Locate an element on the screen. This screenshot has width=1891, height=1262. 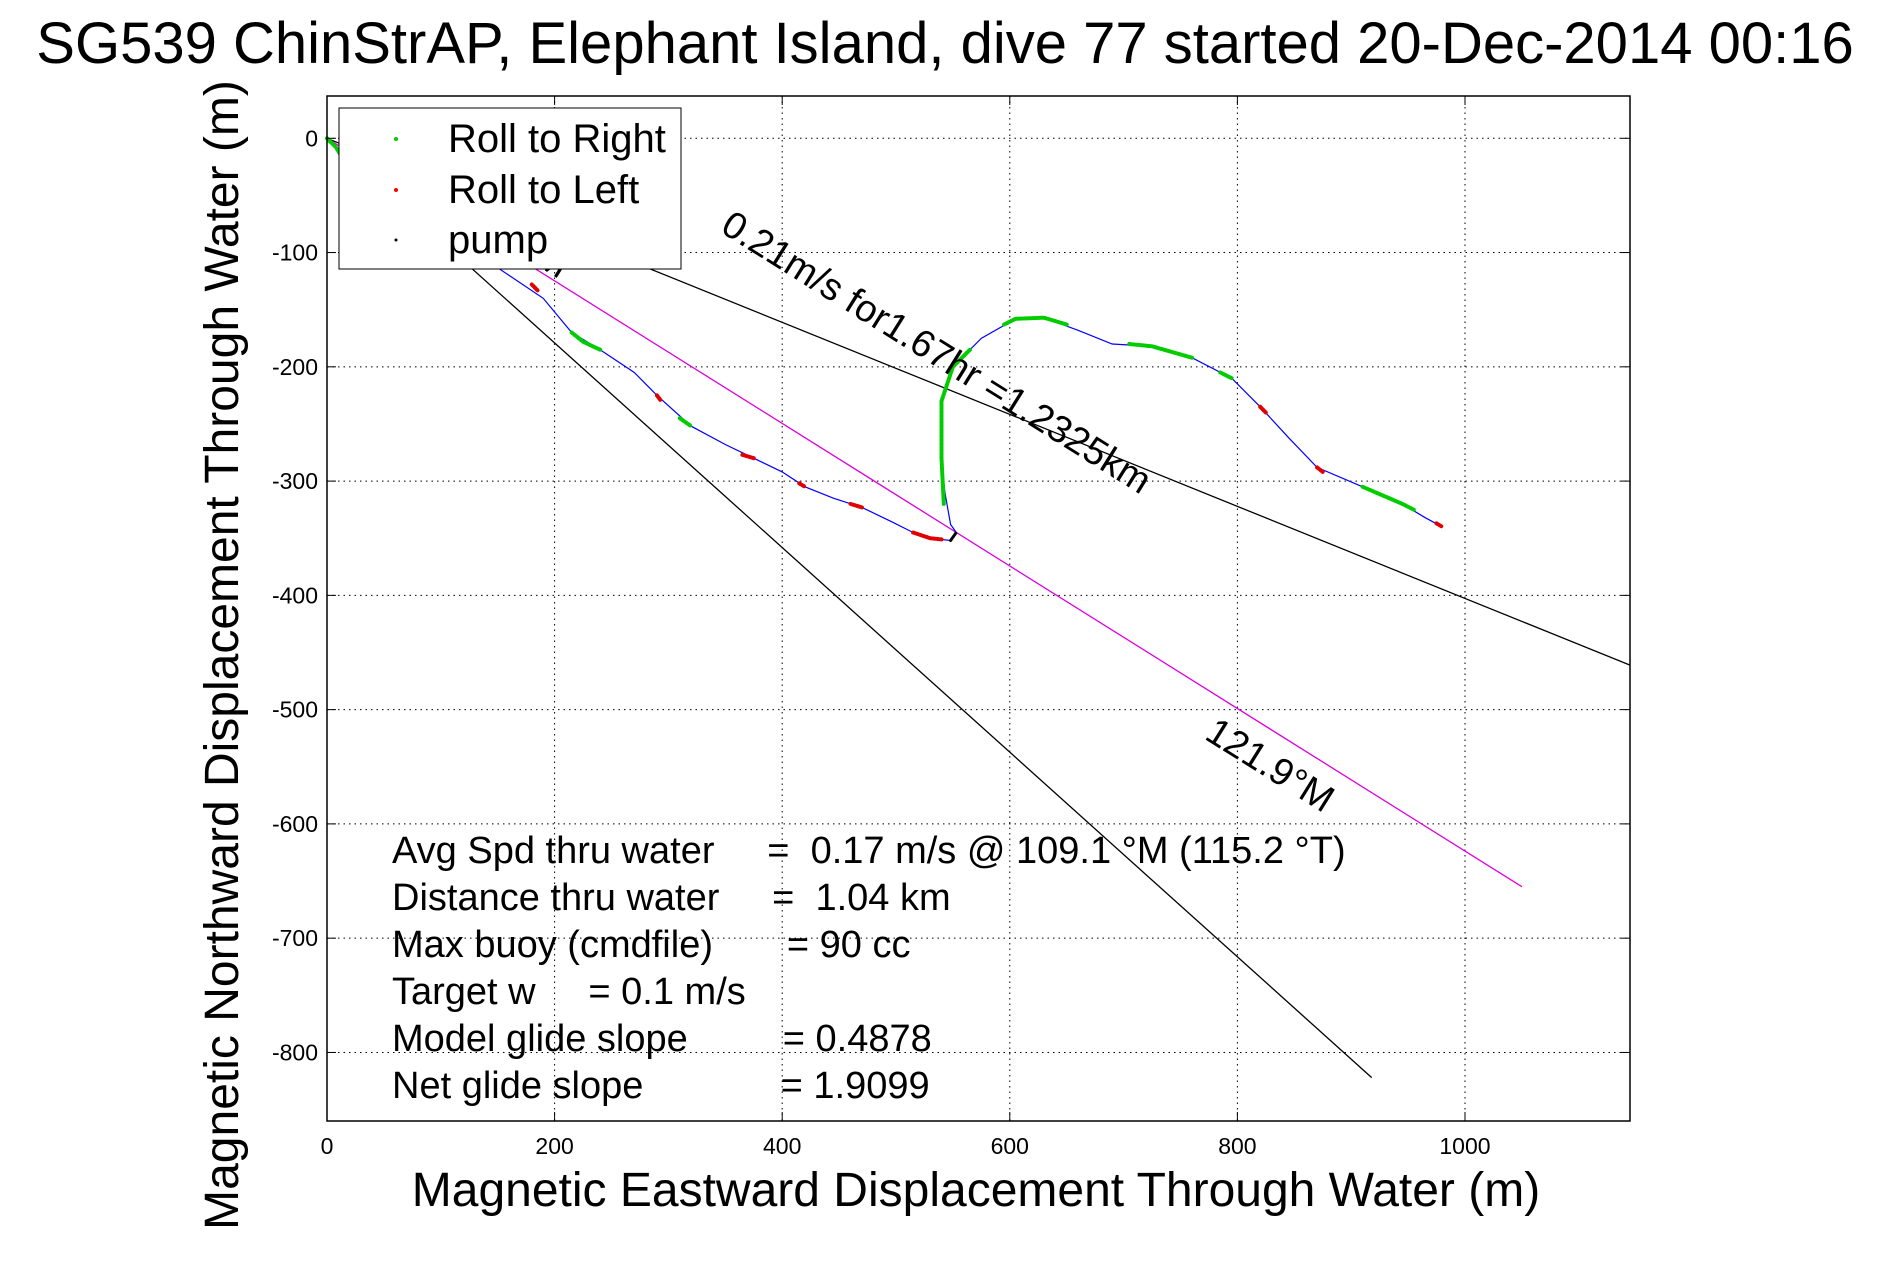
x-tick-label: 400 is located at coordinates (782, 1146).